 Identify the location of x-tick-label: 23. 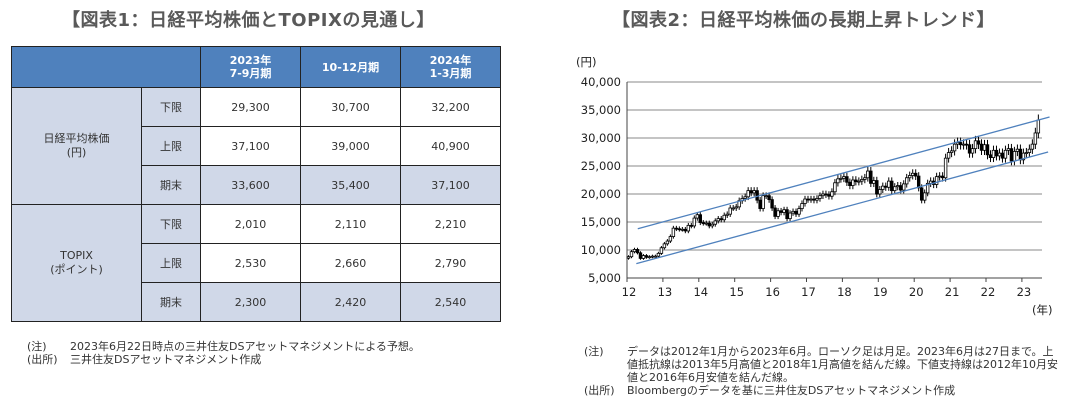
(1024, 292).